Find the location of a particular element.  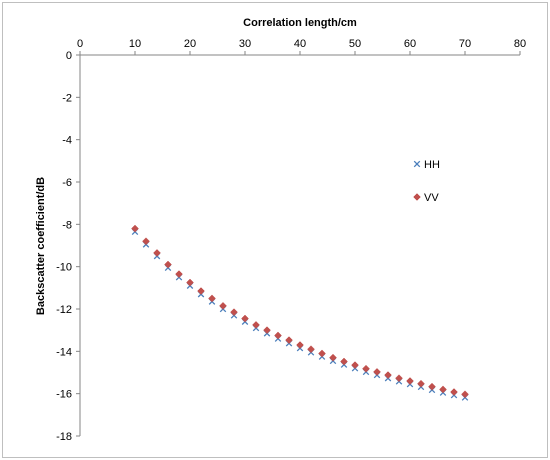

y-tick-label: -10 is located at coordinates (64, 268).